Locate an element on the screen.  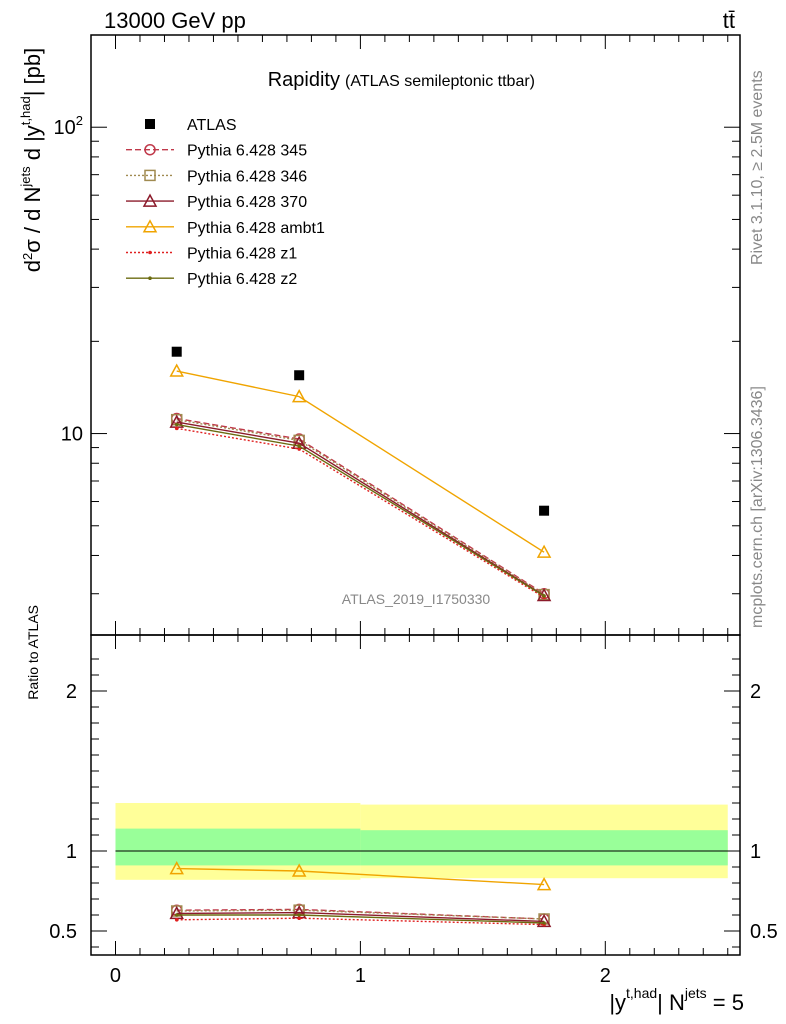
process-label: tt̄ is located at coordinates (729, 20).